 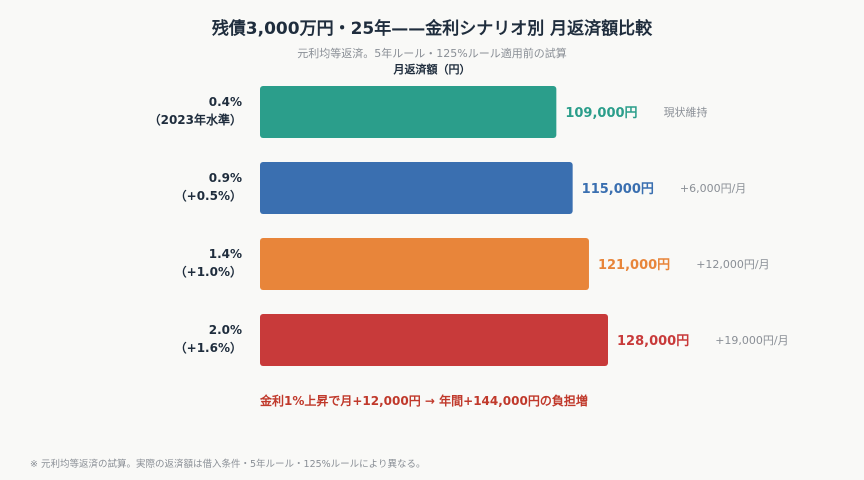 What do you see at coordinates (225, 102) in the screenshot?
I see `category-label-0-0: 0.4%` at bounding box center [225, 102].